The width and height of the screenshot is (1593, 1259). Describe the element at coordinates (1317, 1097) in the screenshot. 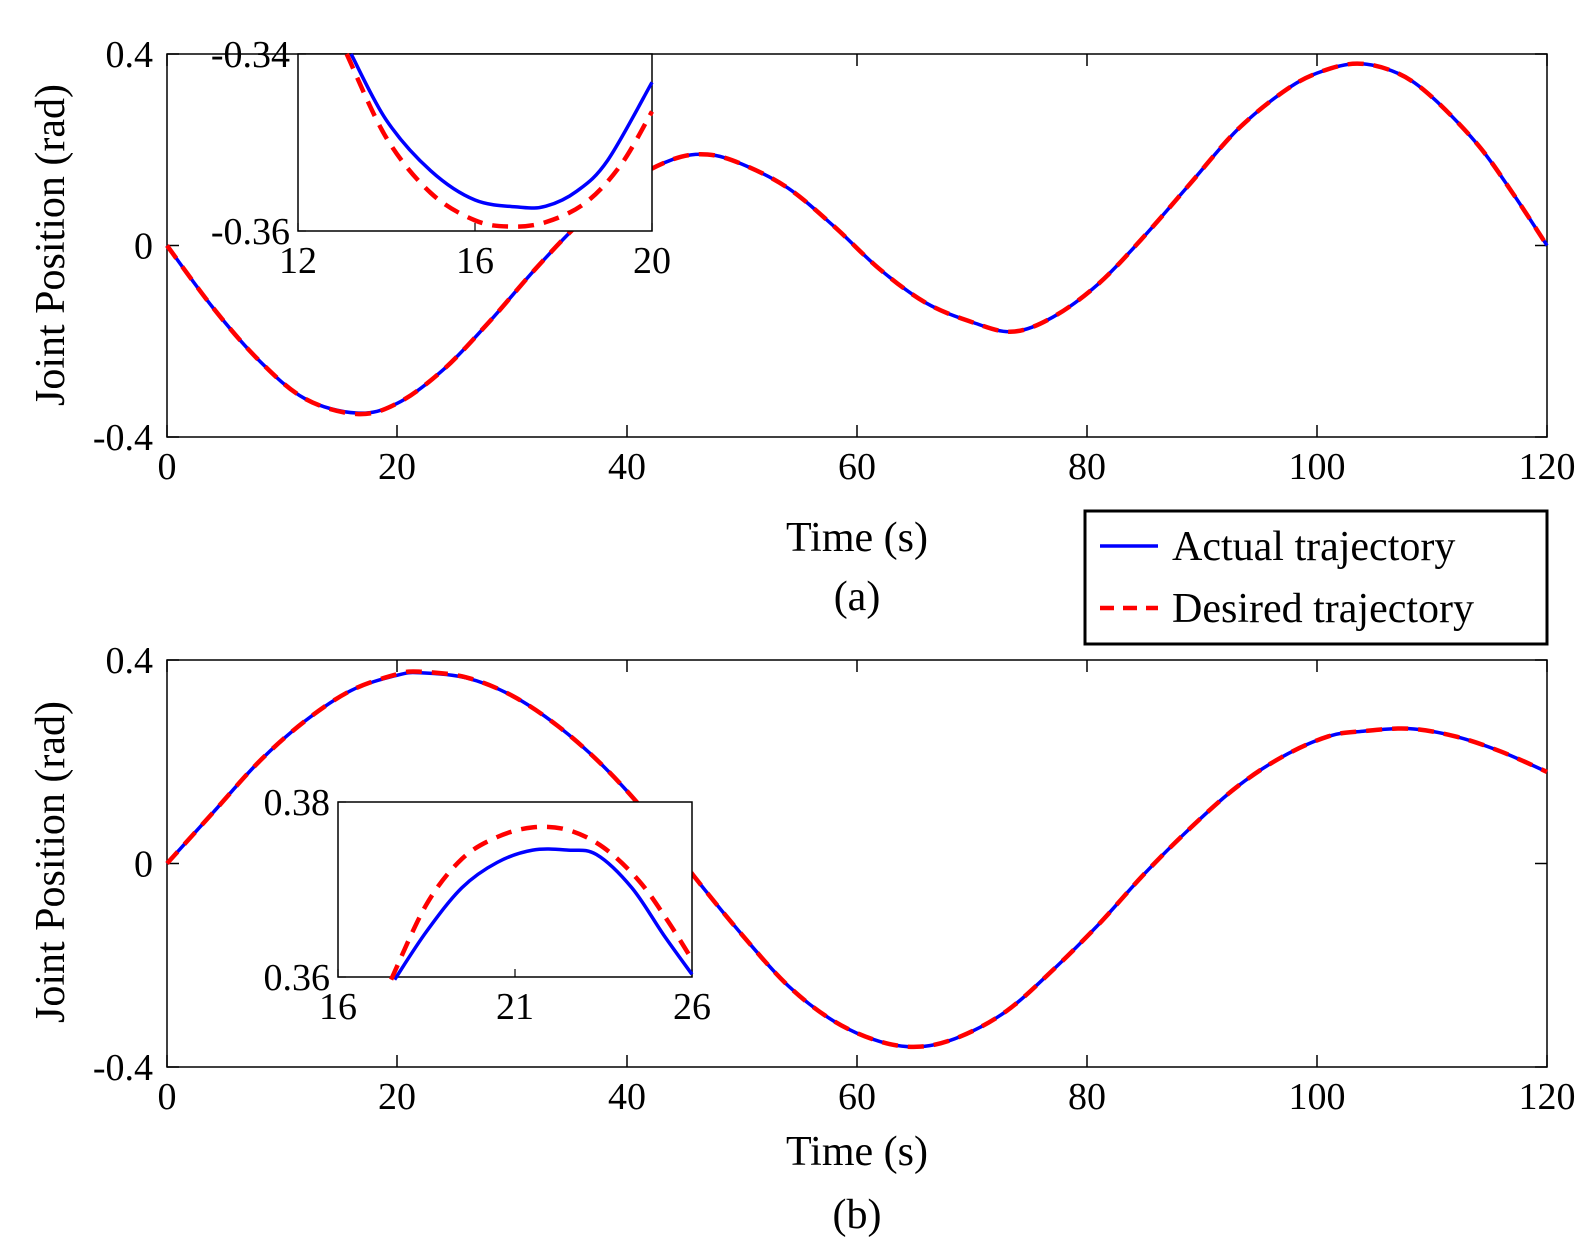

I see `plot-b-xtick-label: 100` at that location.